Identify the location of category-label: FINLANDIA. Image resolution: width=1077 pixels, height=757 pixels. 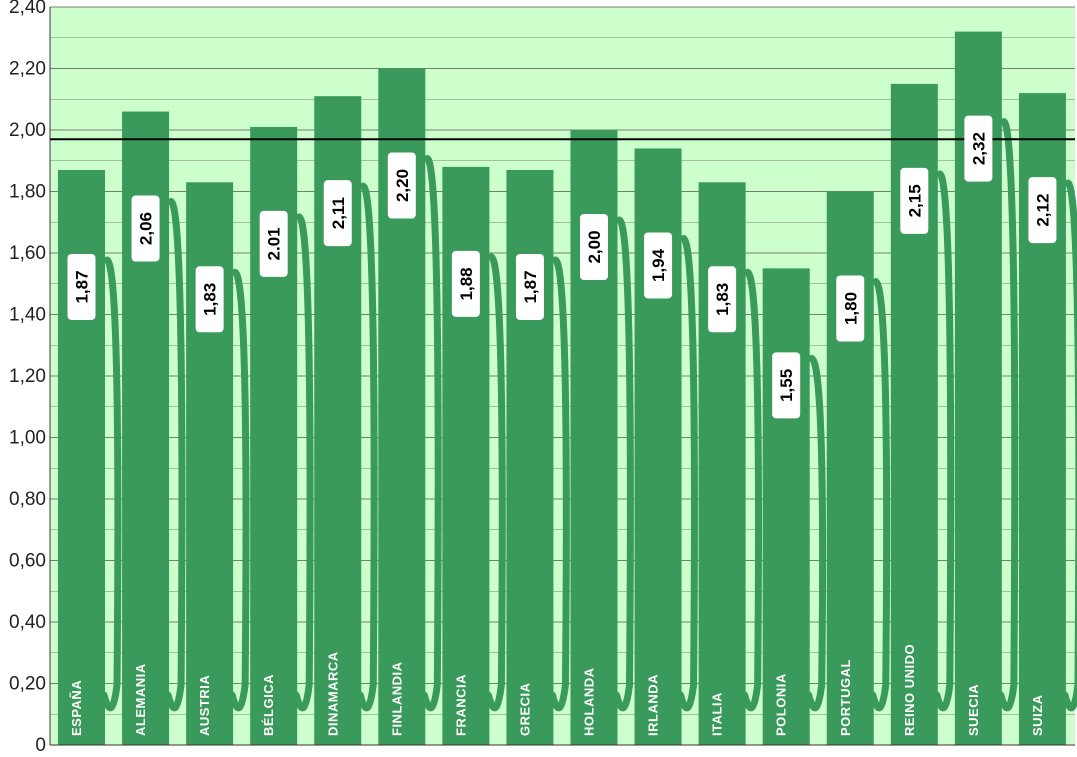
(396, 698).